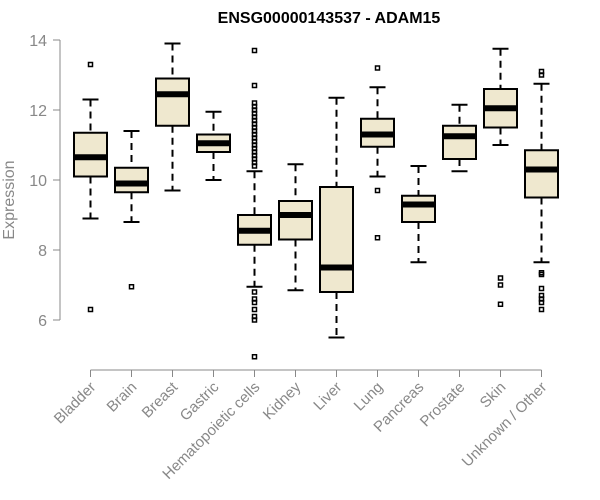  I want to click on x-category-label: Kidney, so click(282, 400).